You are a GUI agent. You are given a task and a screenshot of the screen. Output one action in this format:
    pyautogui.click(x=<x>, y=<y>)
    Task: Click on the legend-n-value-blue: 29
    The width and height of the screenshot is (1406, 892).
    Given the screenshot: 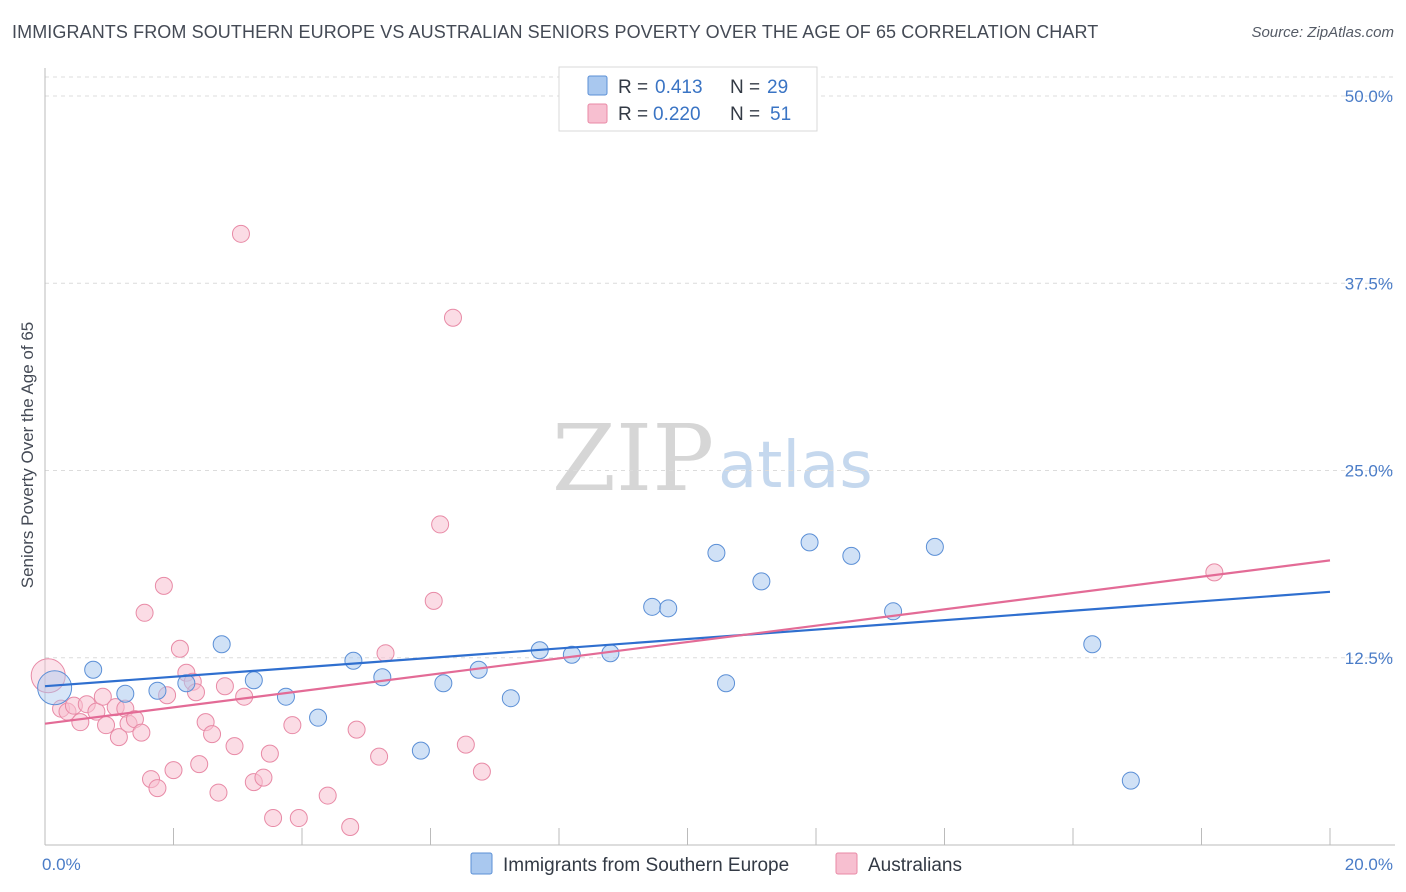 What is the action you would take?
    pyautogui.click(x=777, y=87)
    